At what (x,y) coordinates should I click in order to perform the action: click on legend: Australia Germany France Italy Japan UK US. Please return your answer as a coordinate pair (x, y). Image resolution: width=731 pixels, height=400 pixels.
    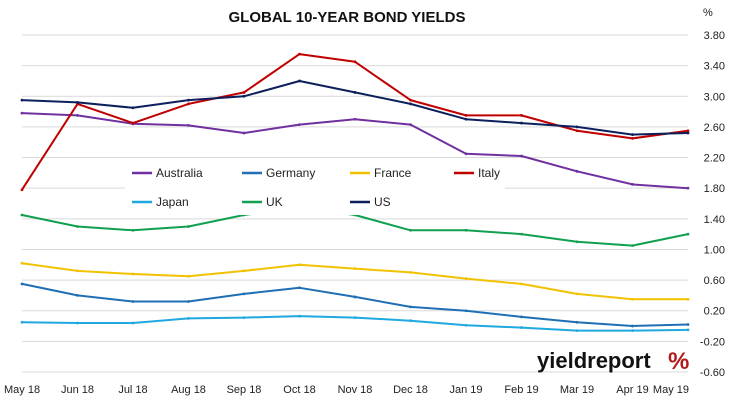
    Looking at the image, I should click on (315, 187).